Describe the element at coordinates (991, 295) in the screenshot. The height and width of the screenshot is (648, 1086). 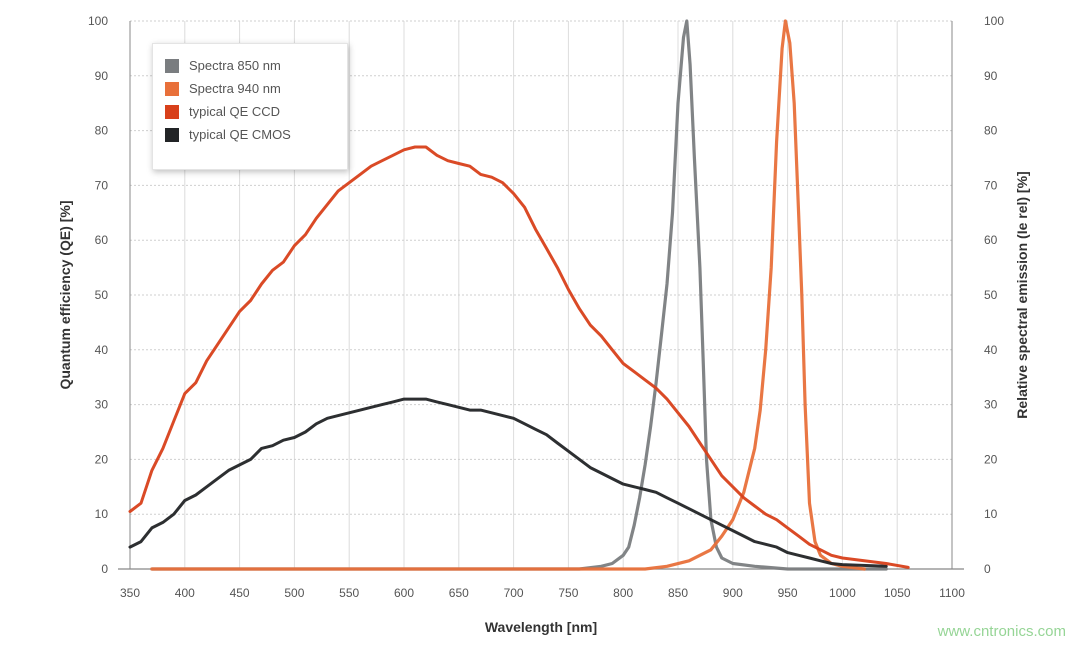
I see `y2-tick-label: 50` at that location.